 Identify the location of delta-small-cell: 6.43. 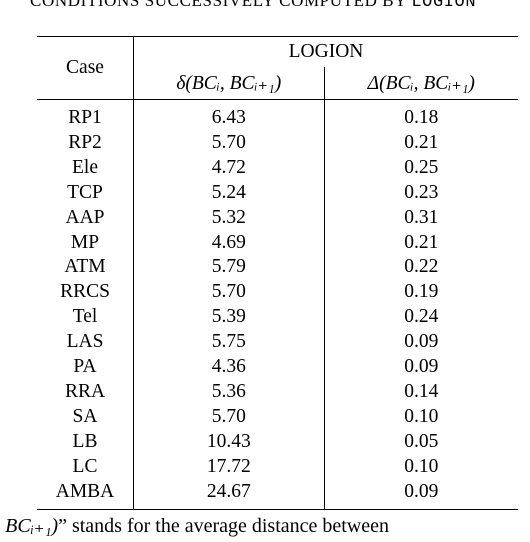
(229, 115).